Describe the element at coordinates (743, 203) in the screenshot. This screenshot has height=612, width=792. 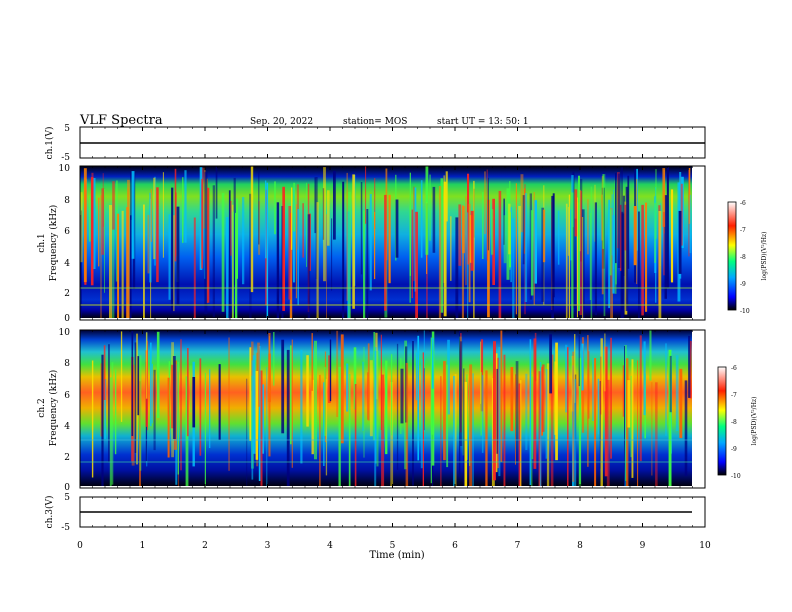
I see `ch1-colorbar-tick: -6` at that location.